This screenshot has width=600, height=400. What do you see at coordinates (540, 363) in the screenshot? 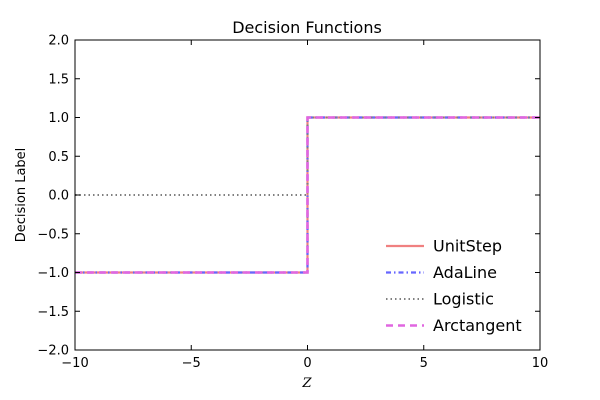
I see `x-tick-label: 10` at bounding box center [540, 363].